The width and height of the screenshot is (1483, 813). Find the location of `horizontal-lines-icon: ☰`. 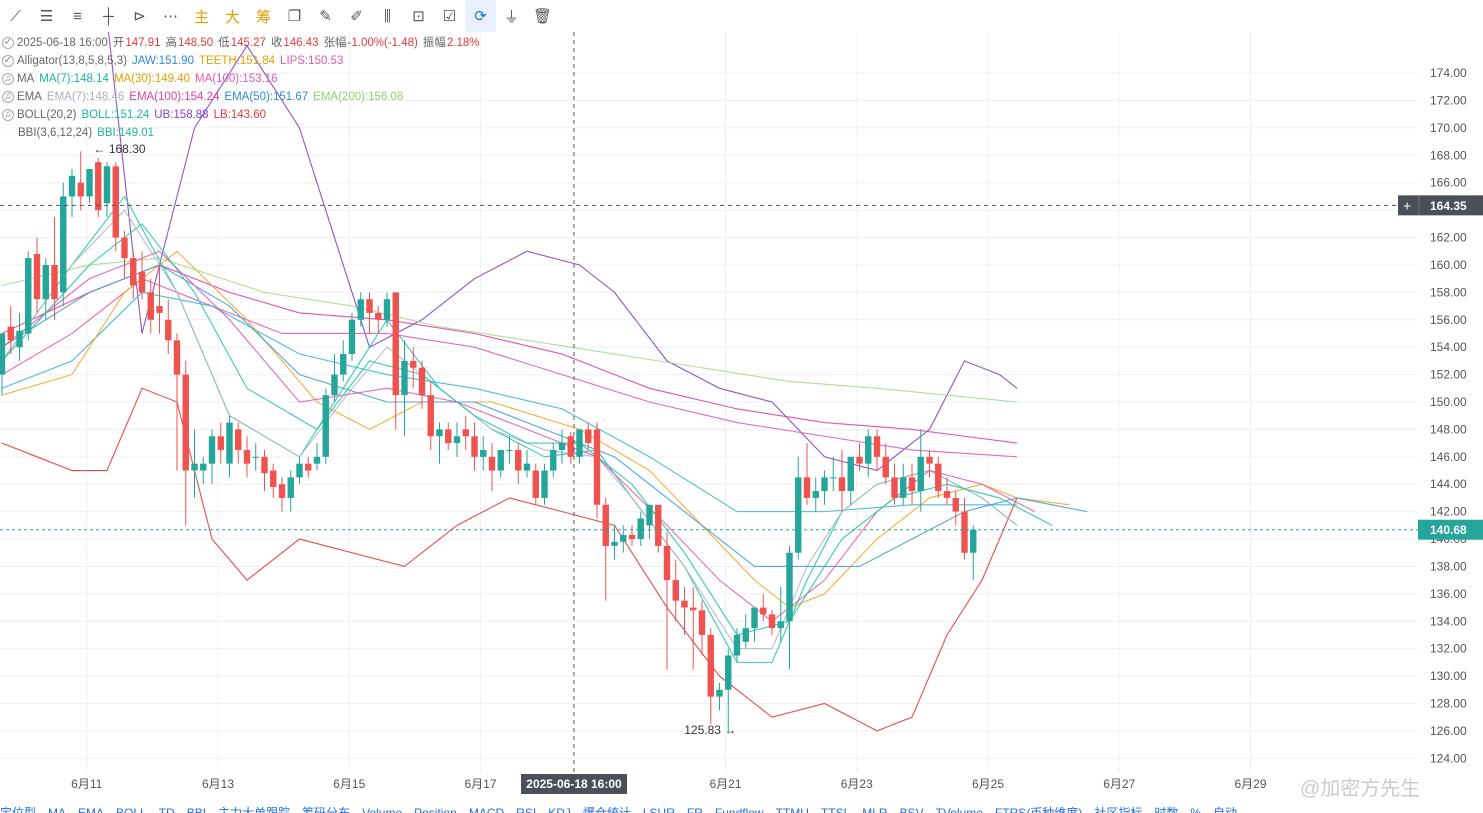

horizontal-lines-icon: ☰ is located at coordinates (46, 16).